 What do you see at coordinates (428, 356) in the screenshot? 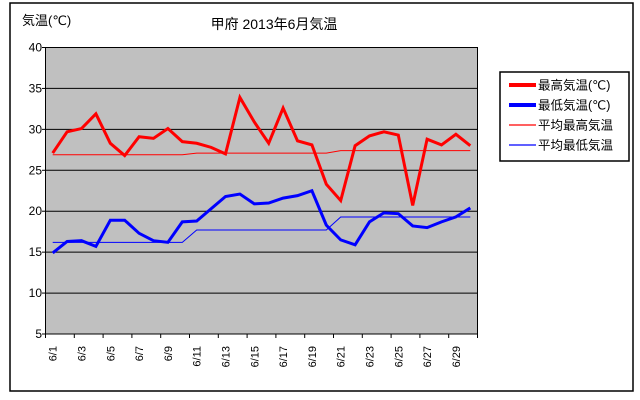
I see `x-tick-label: 6/27` at bounding box center [428, 356].